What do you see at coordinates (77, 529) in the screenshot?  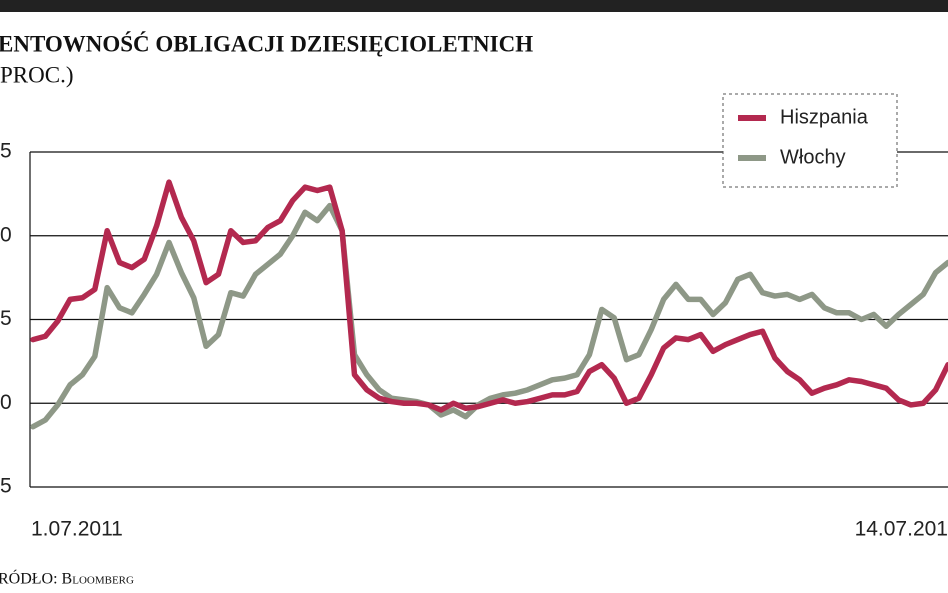 I see `x-tick-label: 1.07.2011` at bounding box center [77, 529].